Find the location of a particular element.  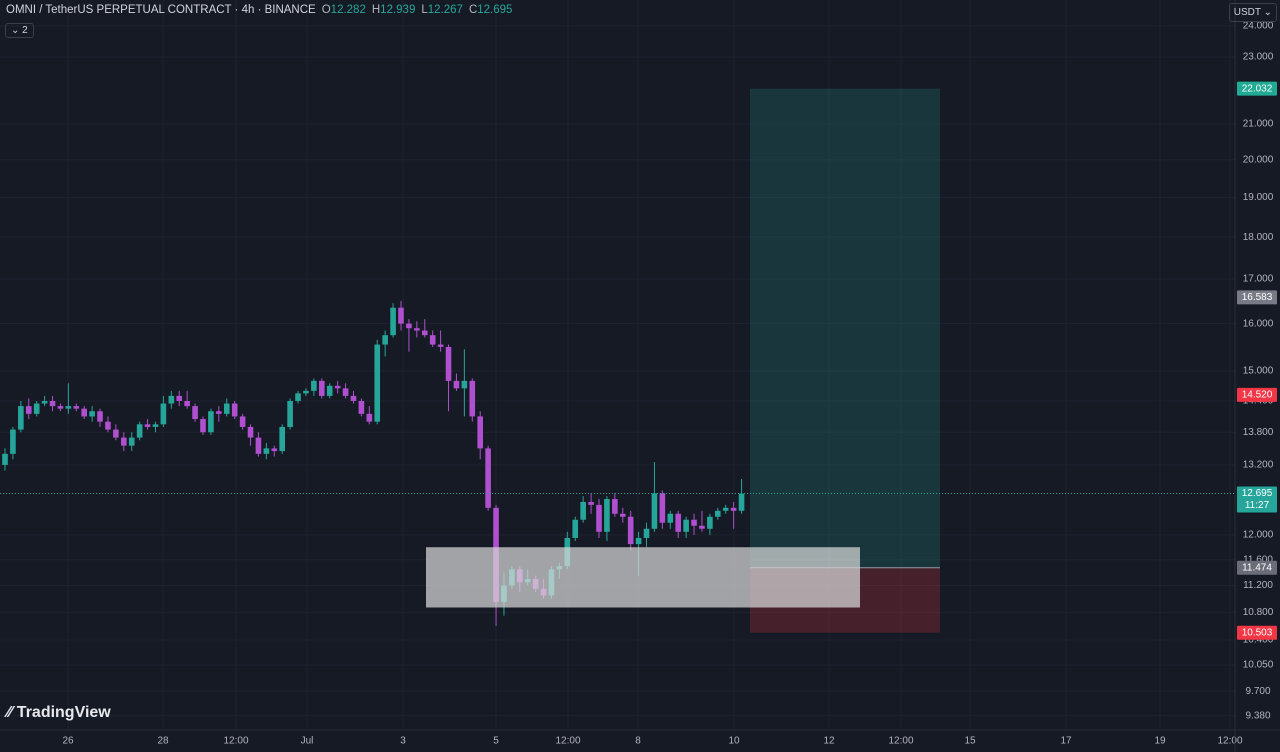

currency-select: USDT ⌄ is located at coordinates (1252, 12).